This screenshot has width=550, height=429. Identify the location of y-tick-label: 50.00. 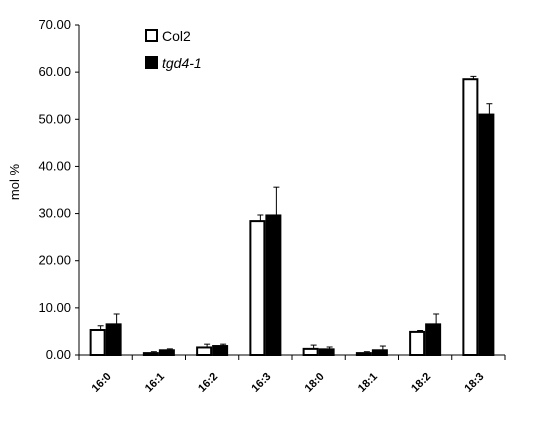
(54, 118).